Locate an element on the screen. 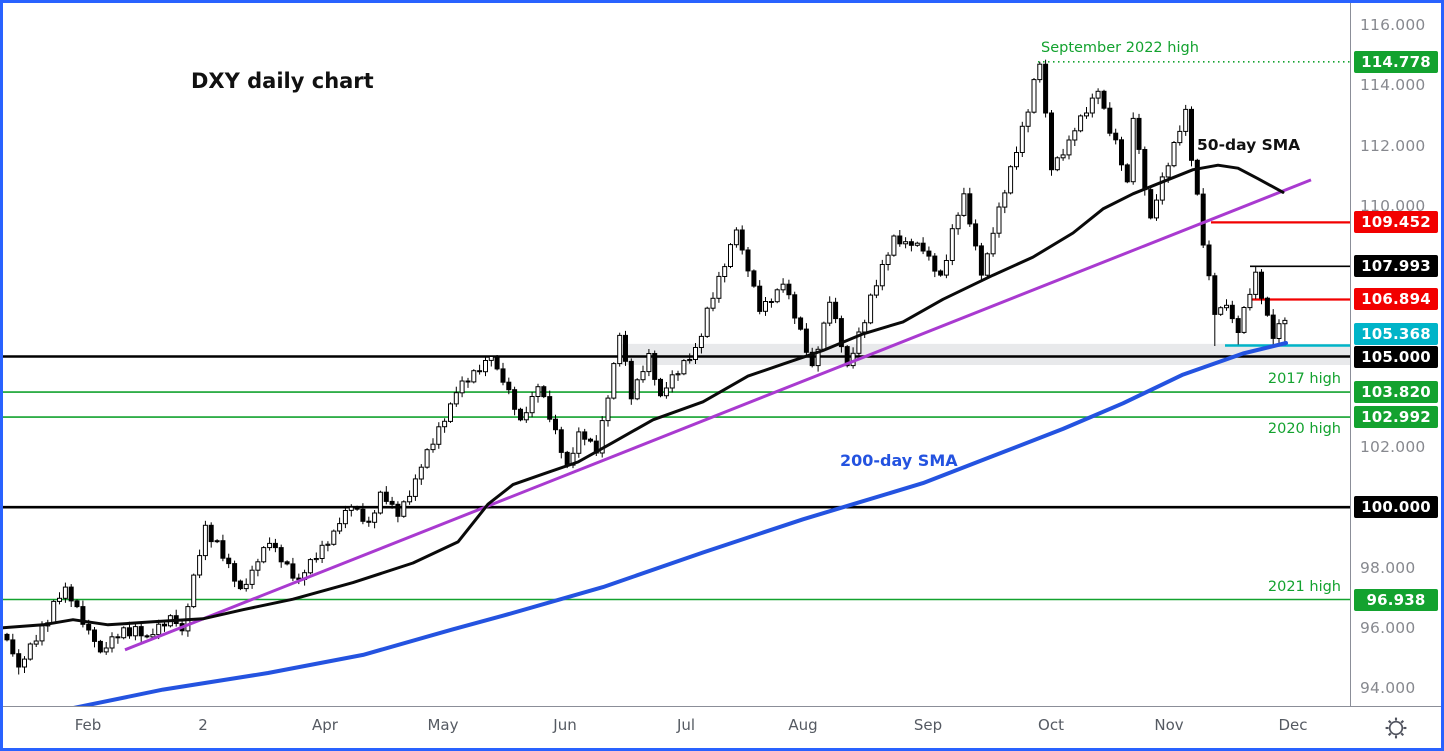 The height and width of the screenshot is (751, 1444). price-badge-105.000: 105.000 is located at coordinates (1396, 356).